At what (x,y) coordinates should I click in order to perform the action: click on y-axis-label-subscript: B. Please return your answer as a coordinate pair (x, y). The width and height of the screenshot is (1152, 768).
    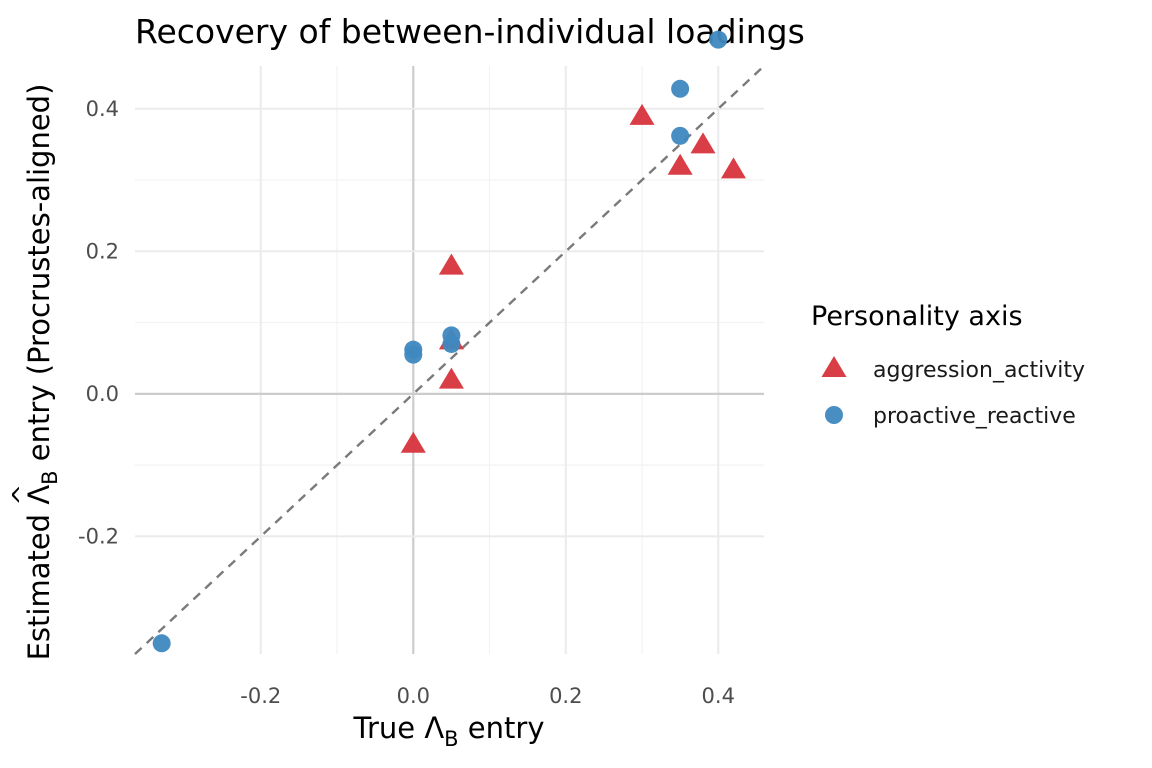
    Looking at the image, I should click on (50, 477).